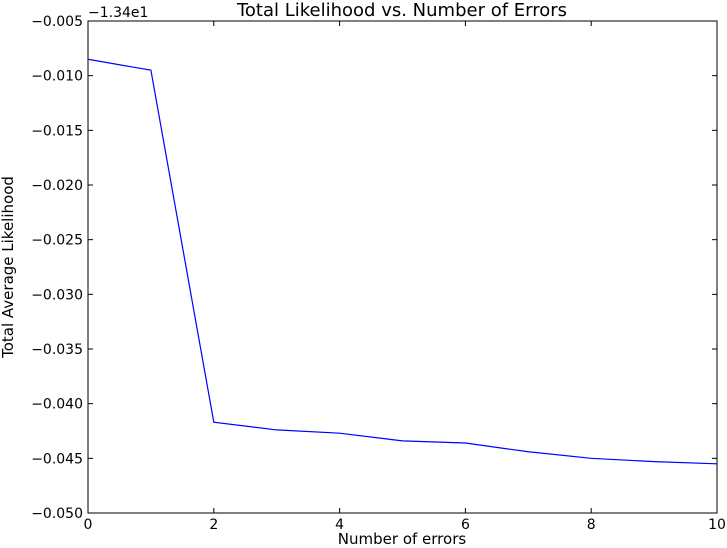 This screenshot has height=548, width=727. Describe the element at coordinates (57, 241) in the screenshot. I see `y-tick-label: −0.025` at that location.